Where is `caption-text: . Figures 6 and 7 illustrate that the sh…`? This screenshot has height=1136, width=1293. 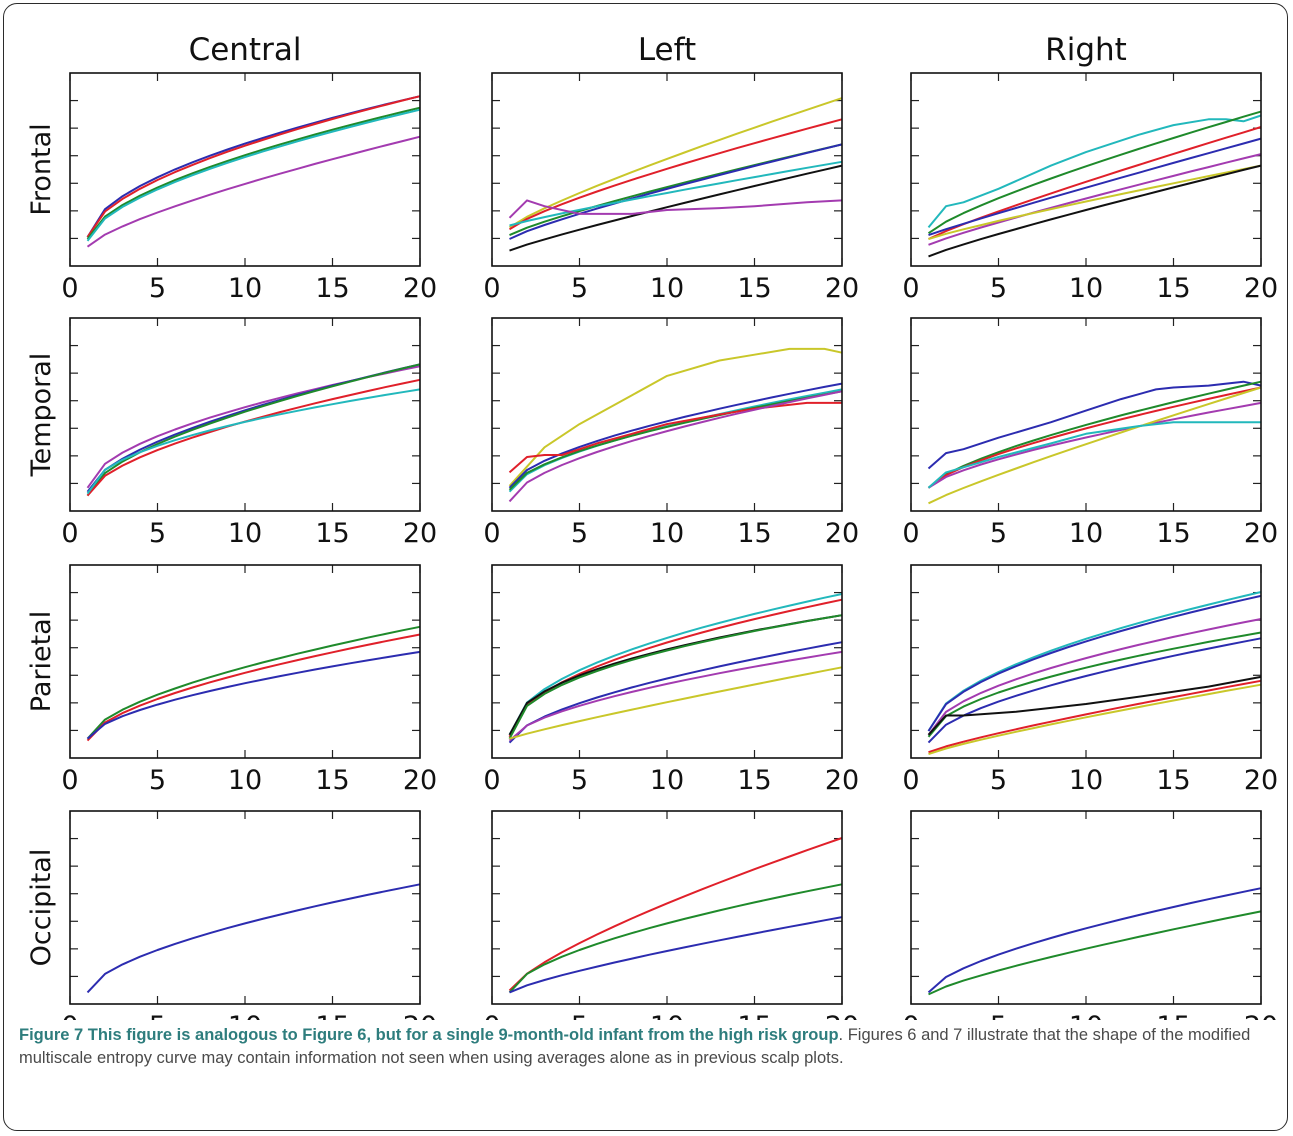 caption-text: . Figures 6 and 7 illustrate that the sh… is located at coordinates (635, 1046).